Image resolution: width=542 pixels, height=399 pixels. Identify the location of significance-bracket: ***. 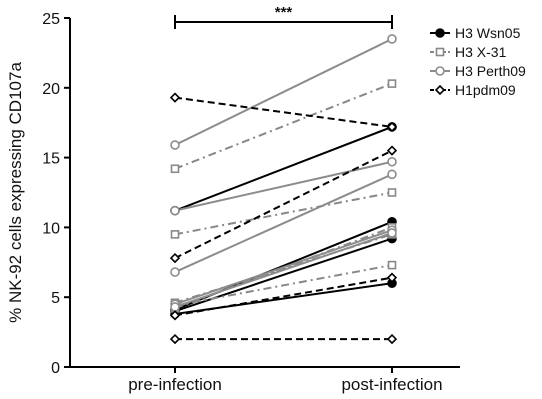
(283, 16).